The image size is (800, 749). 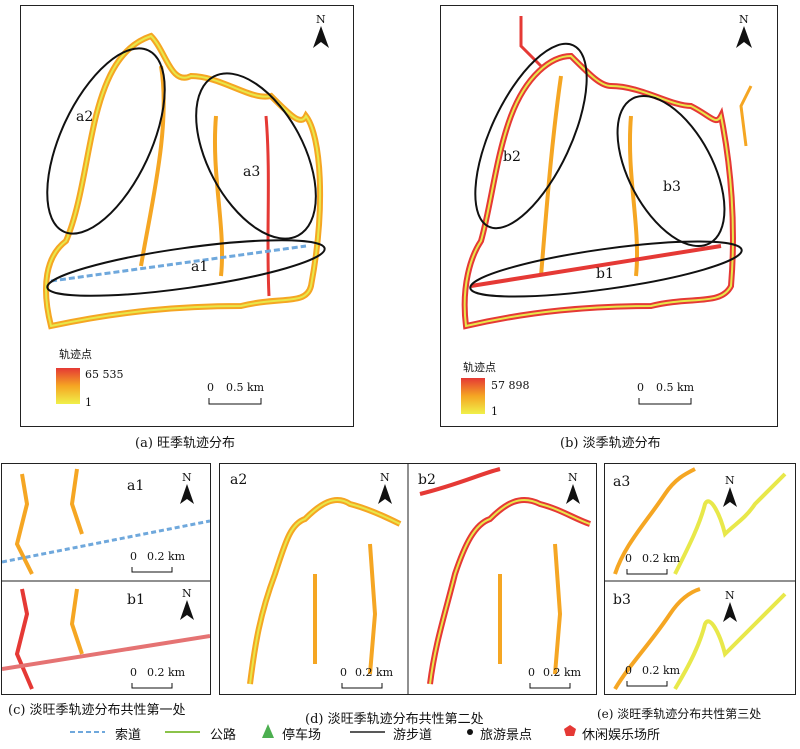 What do you see at coordinates (97, 710) in the screenshot?
I see `caption-c: (c) 淡旺季轨迹分布共性第一处` at bounding box center [97, 710].